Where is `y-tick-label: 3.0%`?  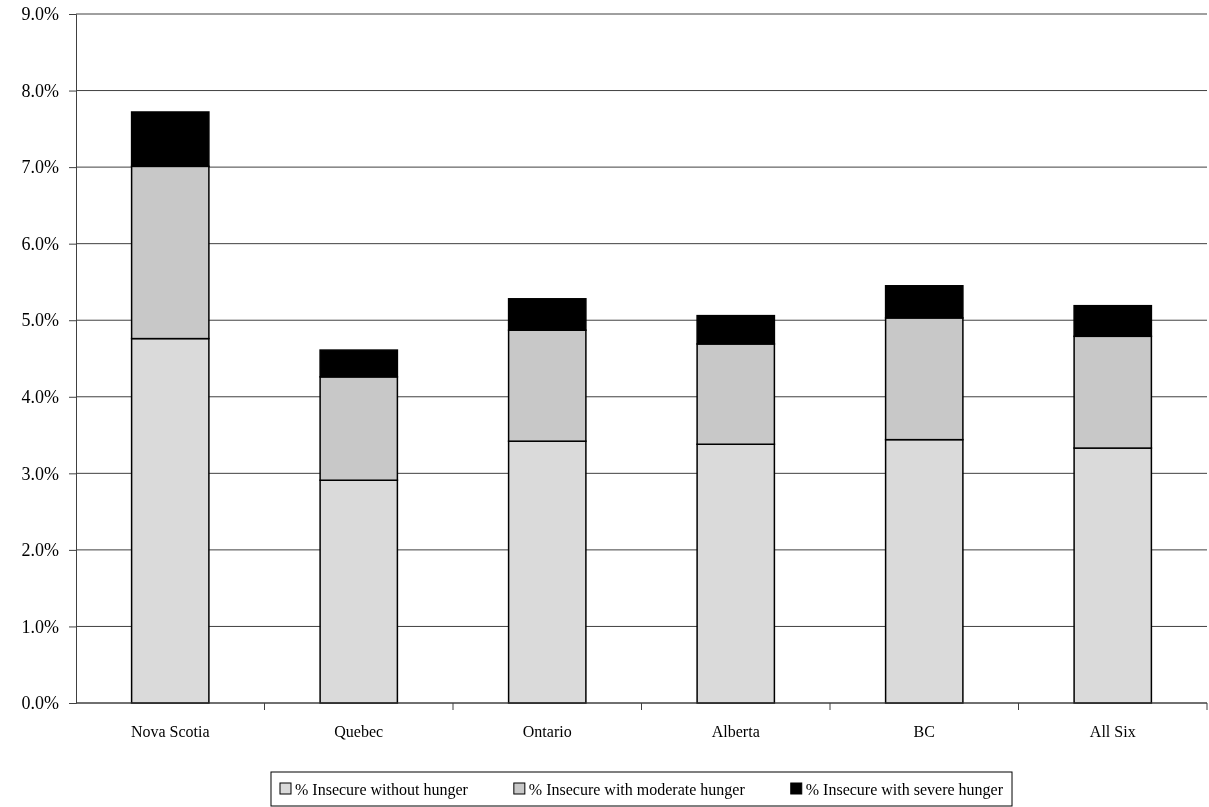
y-tick-label: 3.0% is located at coordinates (40, 473).